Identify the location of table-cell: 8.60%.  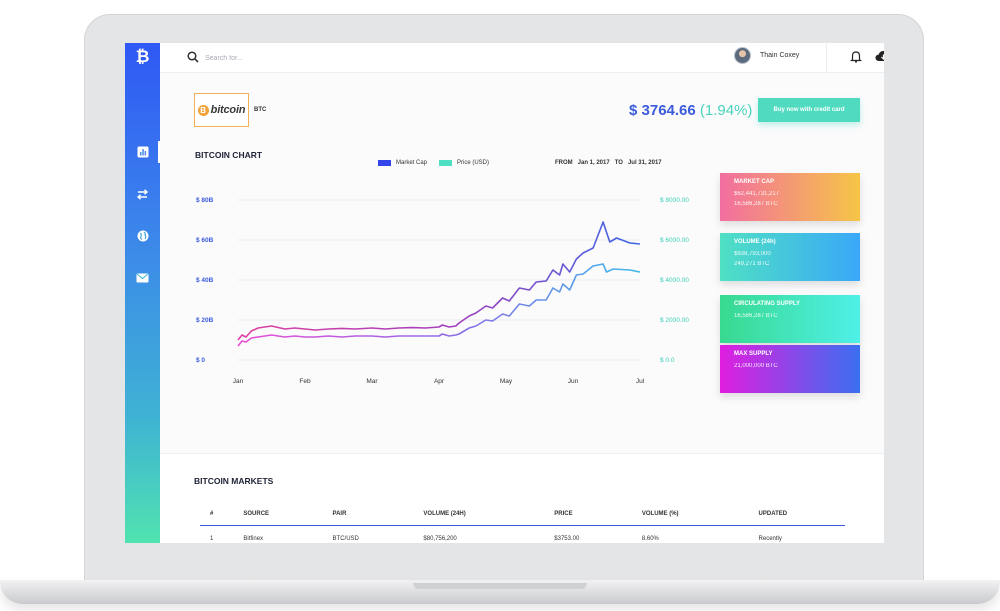
(650, 538).